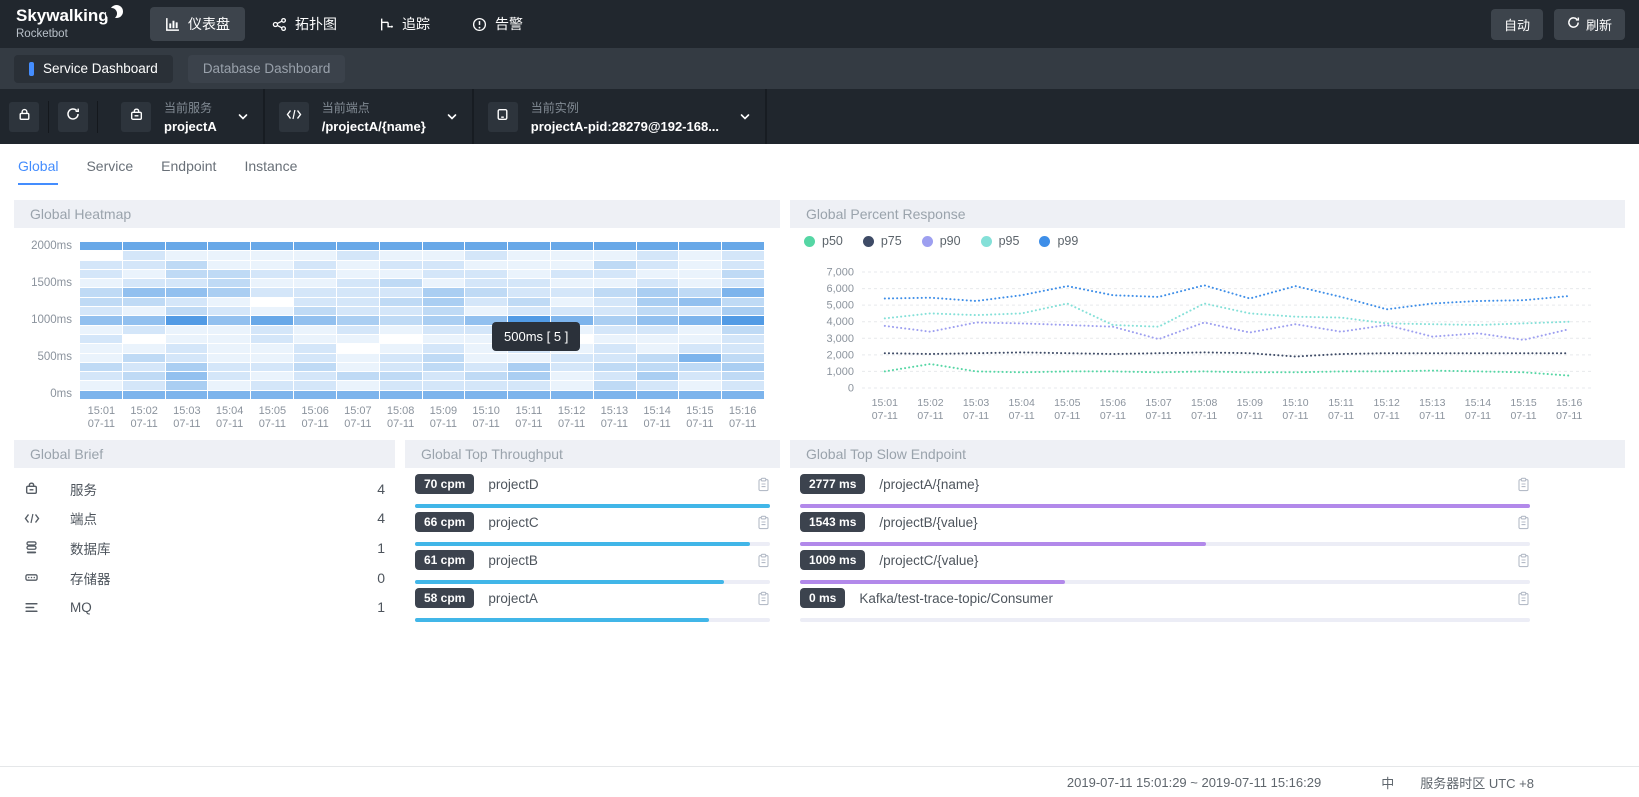 The image size is (1639, 797). Describe the element at coordinates (882, 241) in the screenshot. I see `legend-item-p75: p75` at that location.